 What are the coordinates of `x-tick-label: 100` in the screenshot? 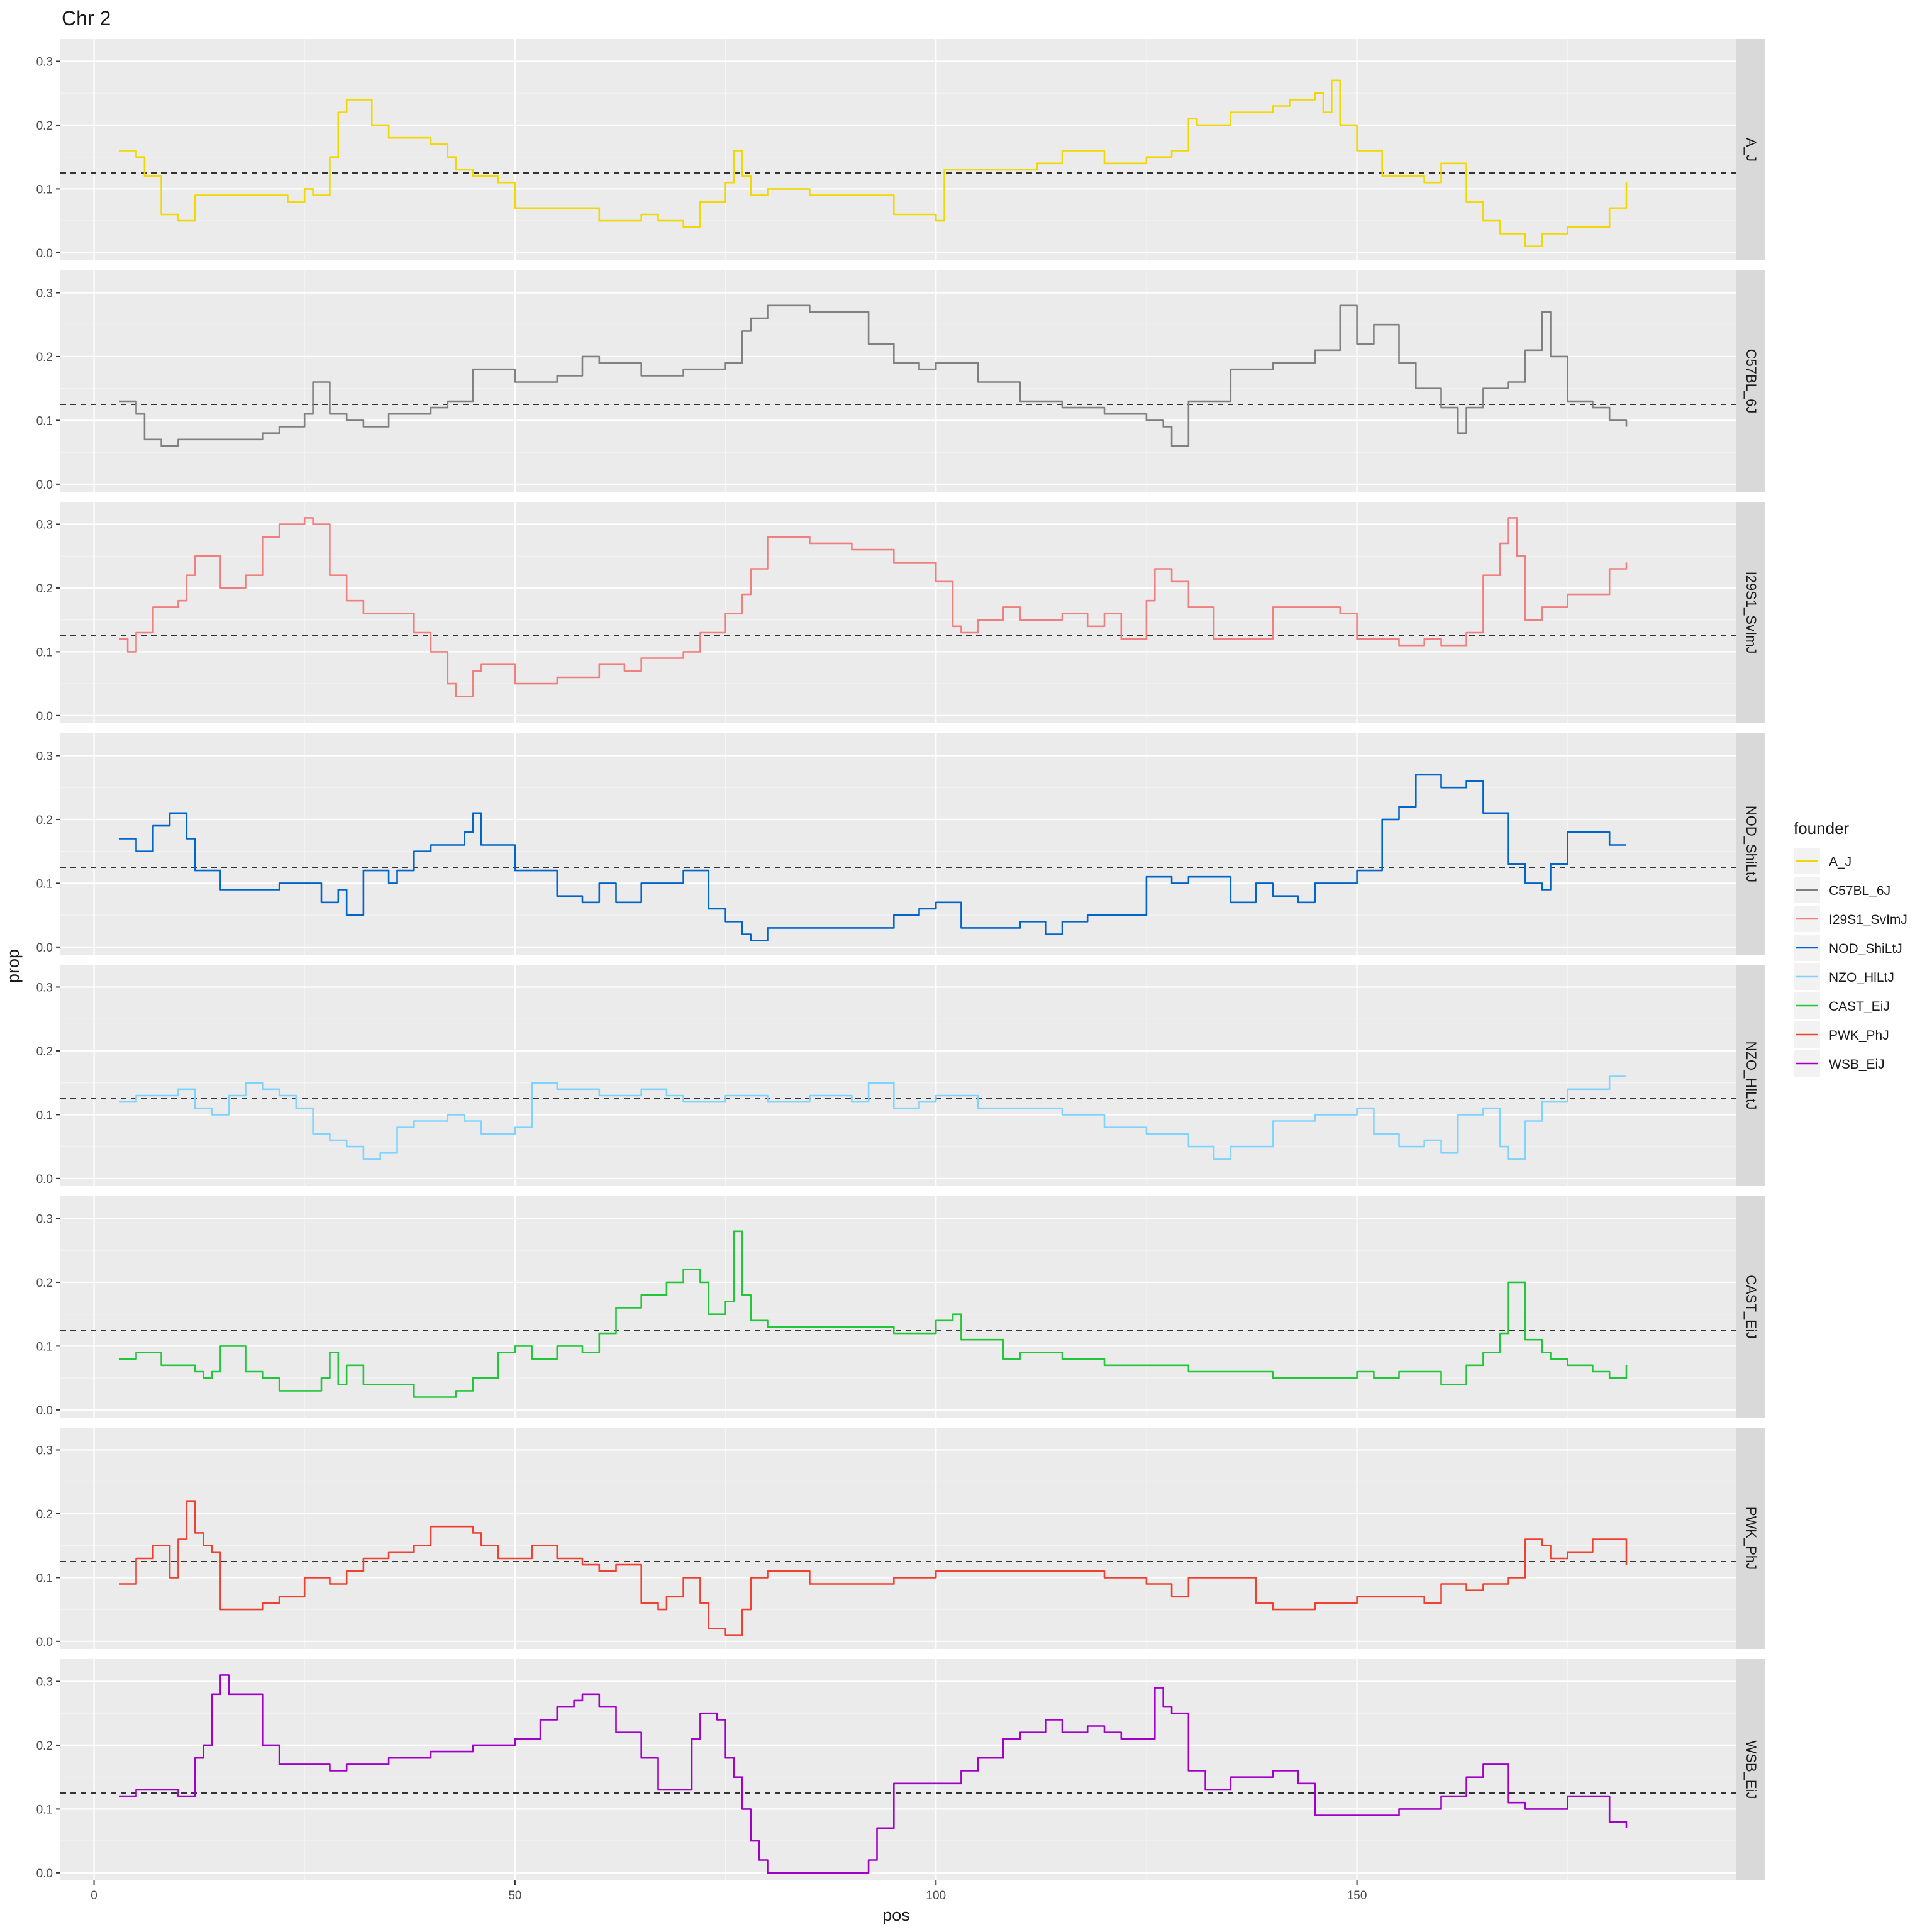 It's located at (936, 1895).